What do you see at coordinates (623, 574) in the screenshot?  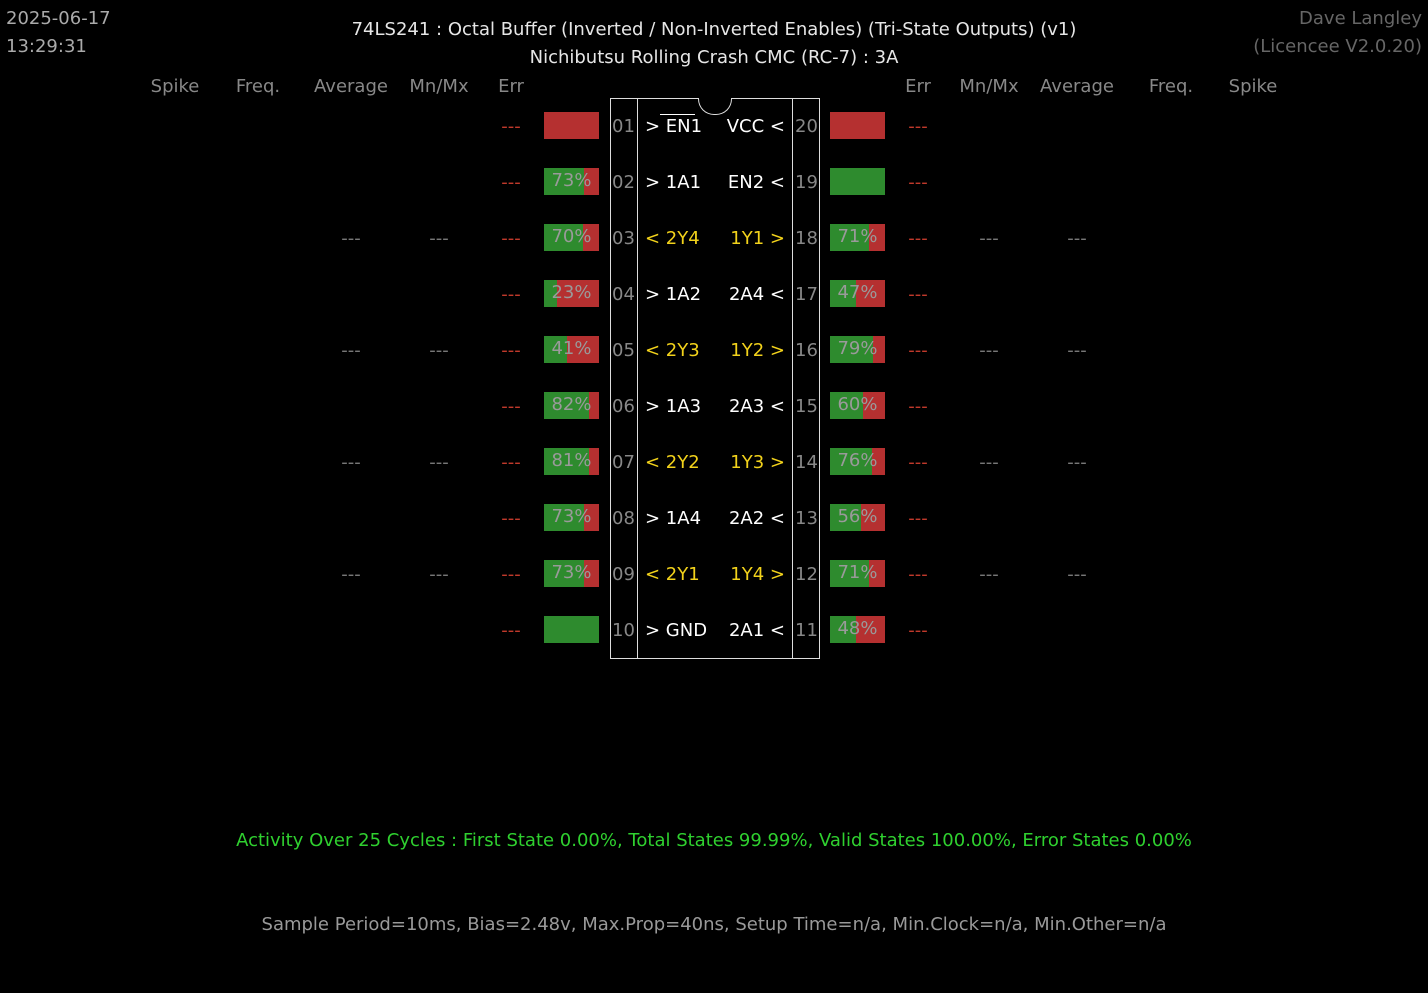 I see `left-pin-number: 09` at bounding box center [623, 574].